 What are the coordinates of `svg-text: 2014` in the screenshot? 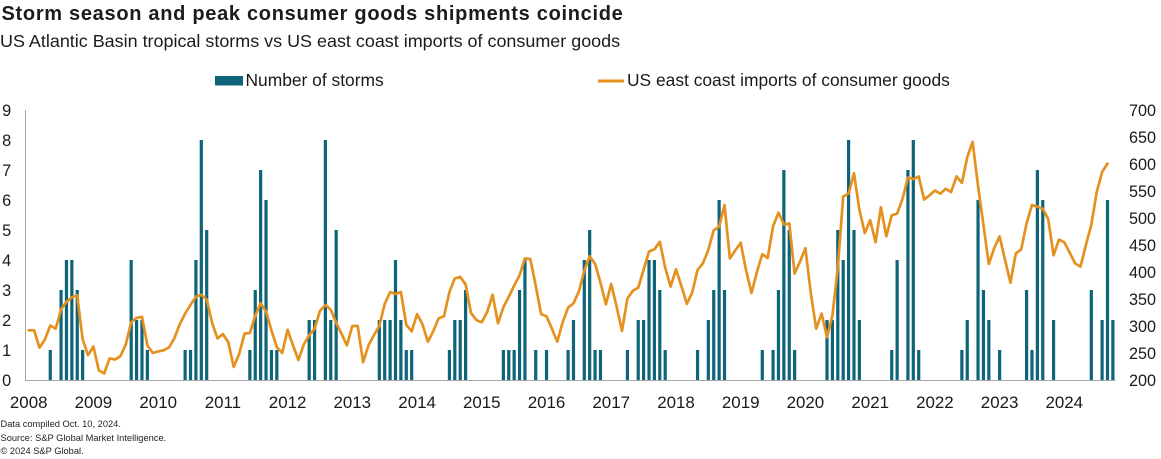 It's located at (417, 402).